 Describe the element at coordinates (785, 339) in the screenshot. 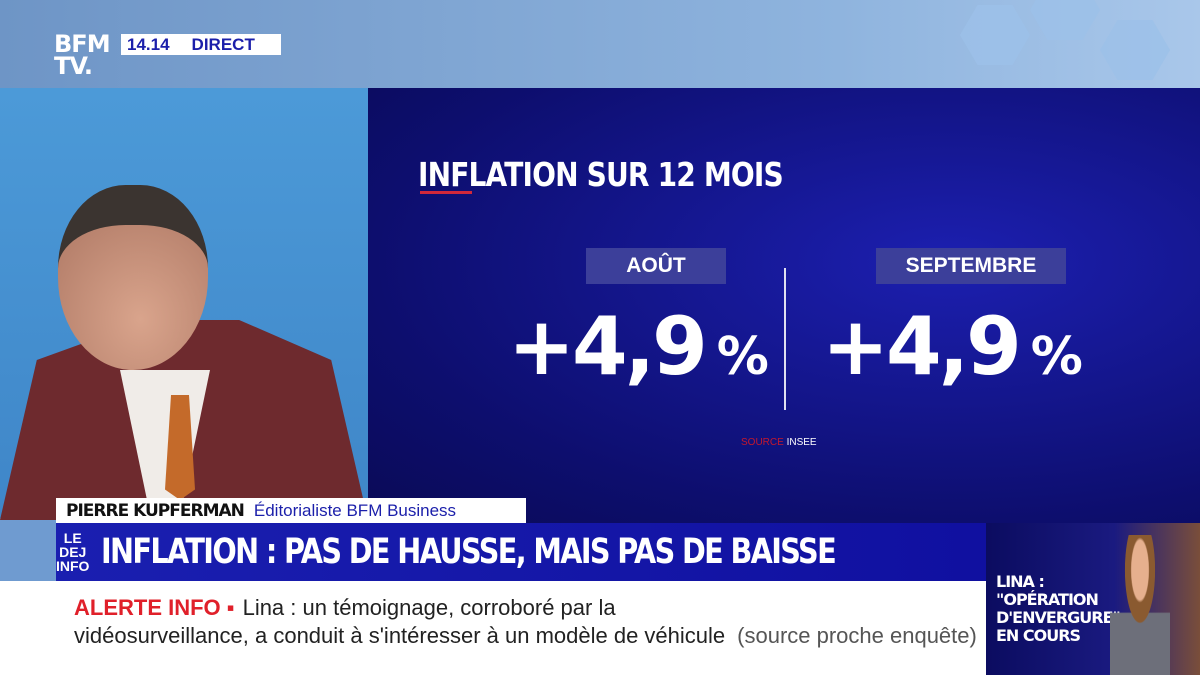

I see `column-divider` at that location.